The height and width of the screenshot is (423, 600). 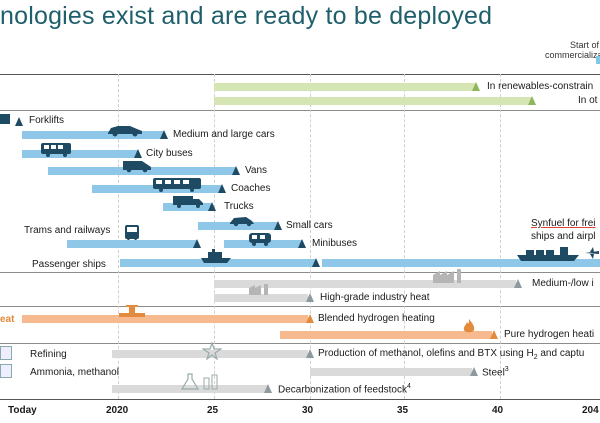 I want to click on bar-vans, so click(x=142, y=171).